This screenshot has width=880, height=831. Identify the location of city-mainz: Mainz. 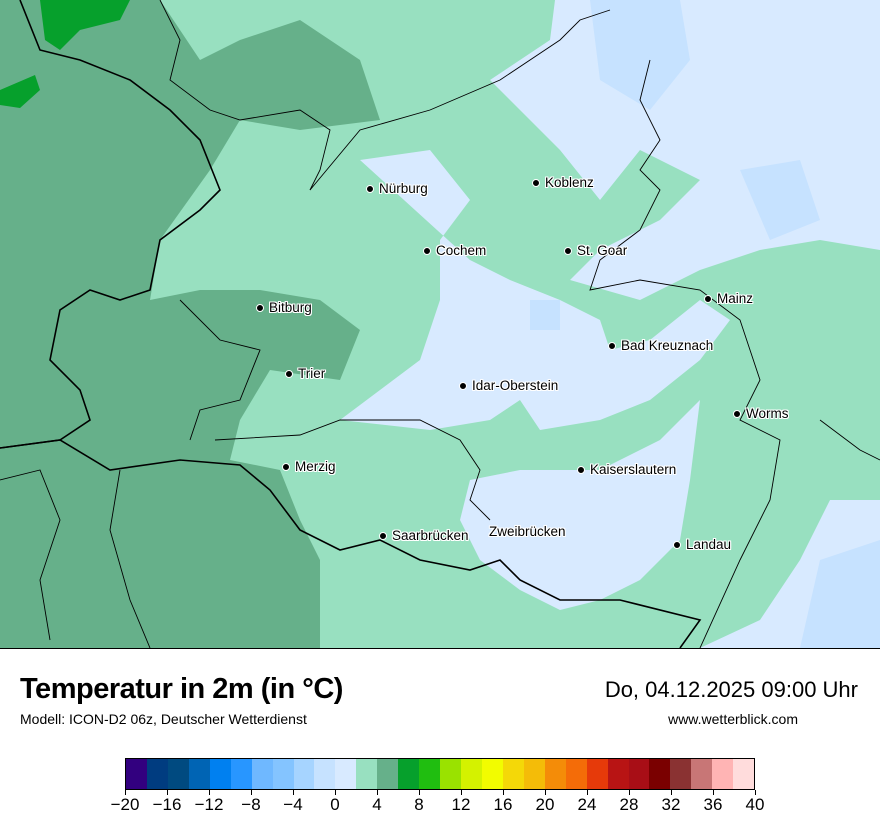
(728, 298).